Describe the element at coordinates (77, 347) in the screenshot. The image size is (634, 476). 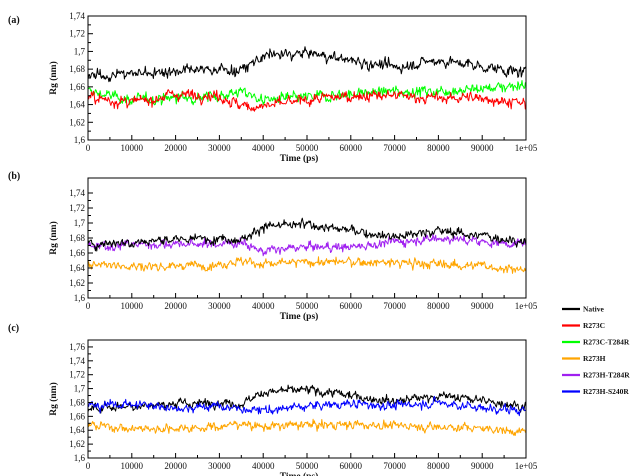
I see `y-tick-label: 1,76` at that location.